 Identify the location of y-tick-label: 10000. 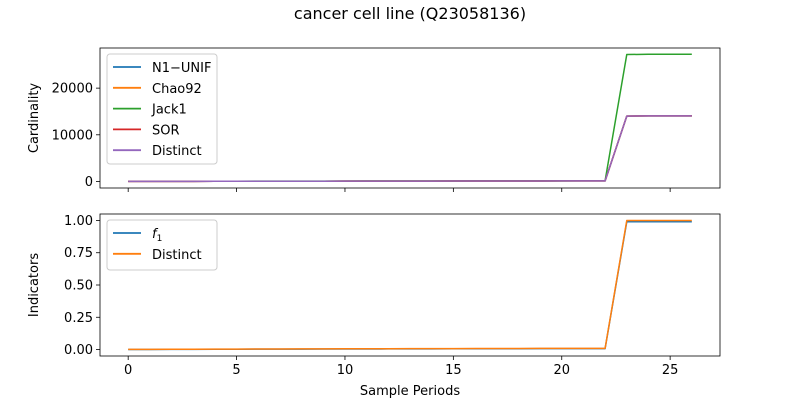
(72, 135).